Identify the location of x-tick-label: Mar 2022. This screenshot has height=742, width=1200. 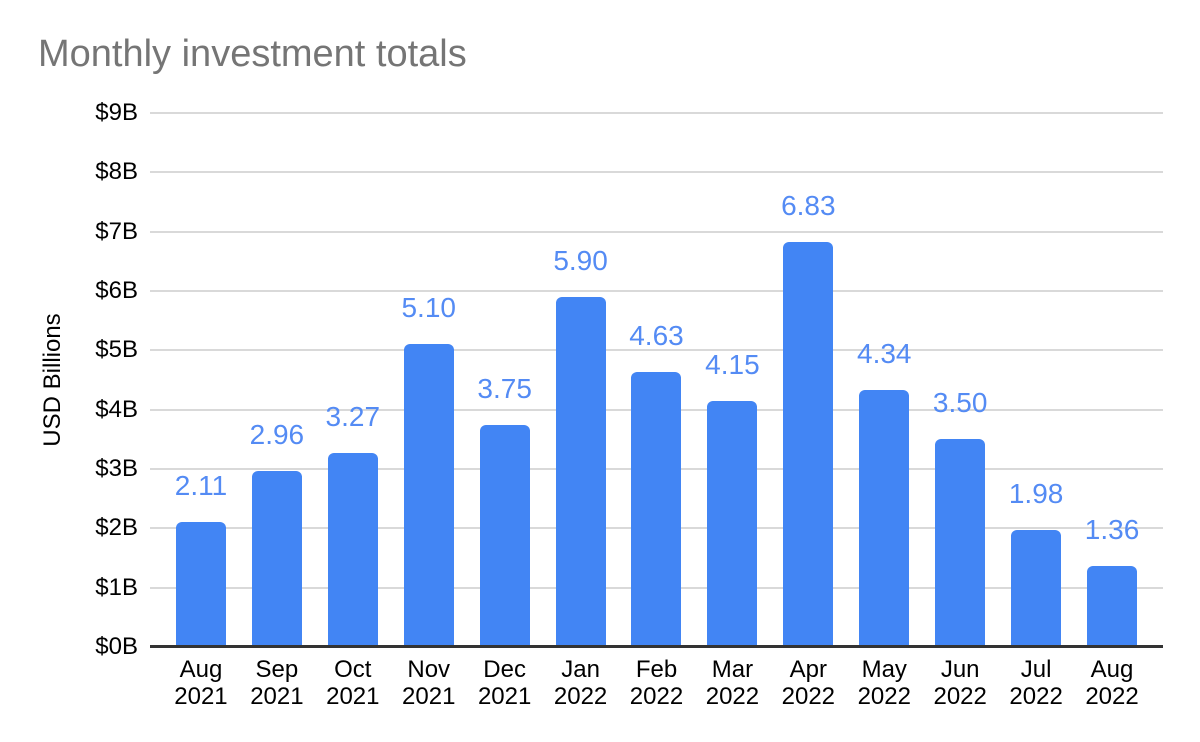
(732, 683).